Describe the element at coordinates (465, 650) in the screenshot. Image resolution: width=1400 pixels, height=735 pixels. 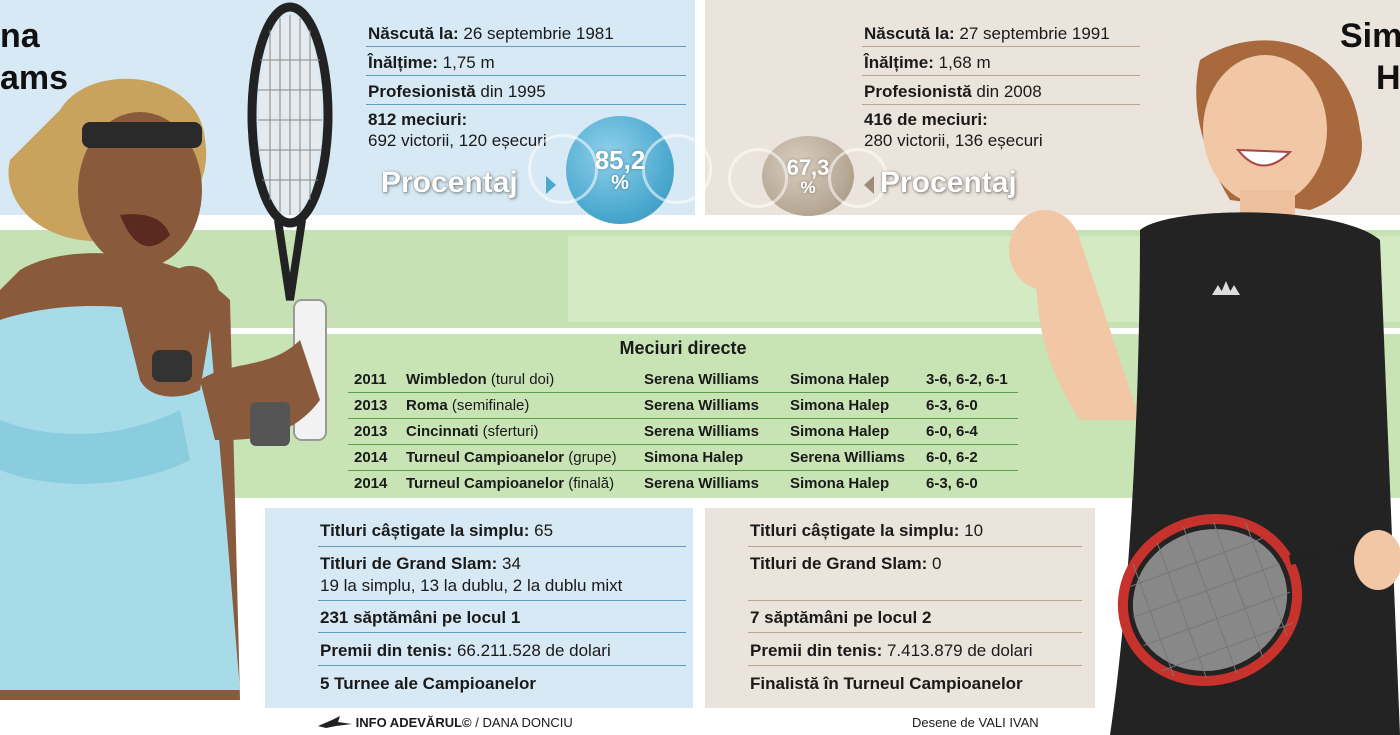
I see `left-prize: Premii din tenis: 66.211.528 de dolari` at that location.